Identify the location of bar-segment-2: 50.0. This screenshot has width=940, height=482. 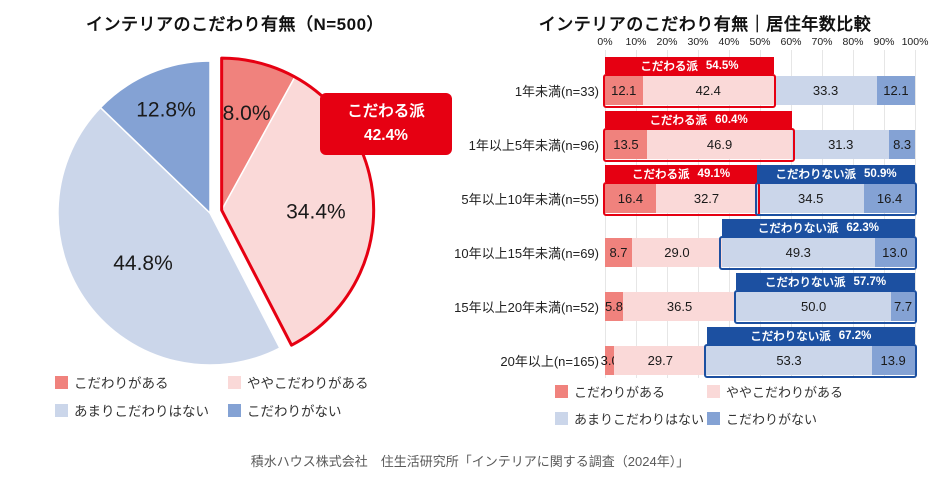
(814, 306).